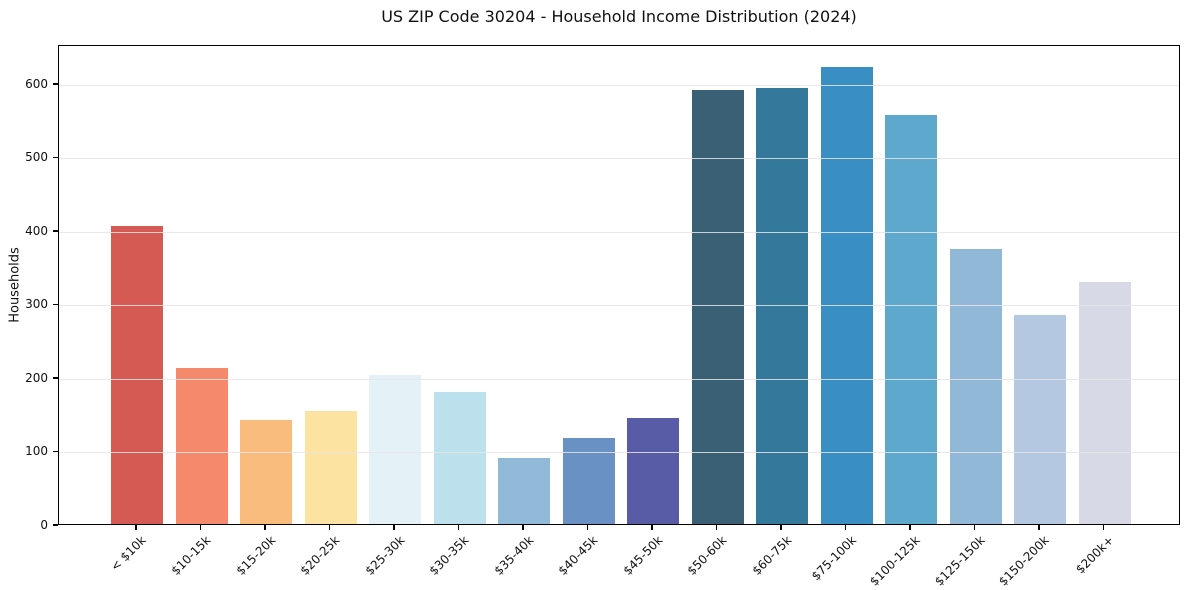  What do you see at coordinates (36, 377) in the screenshot?
I see `ytick-label: 200` at bounding box center [36, 377].